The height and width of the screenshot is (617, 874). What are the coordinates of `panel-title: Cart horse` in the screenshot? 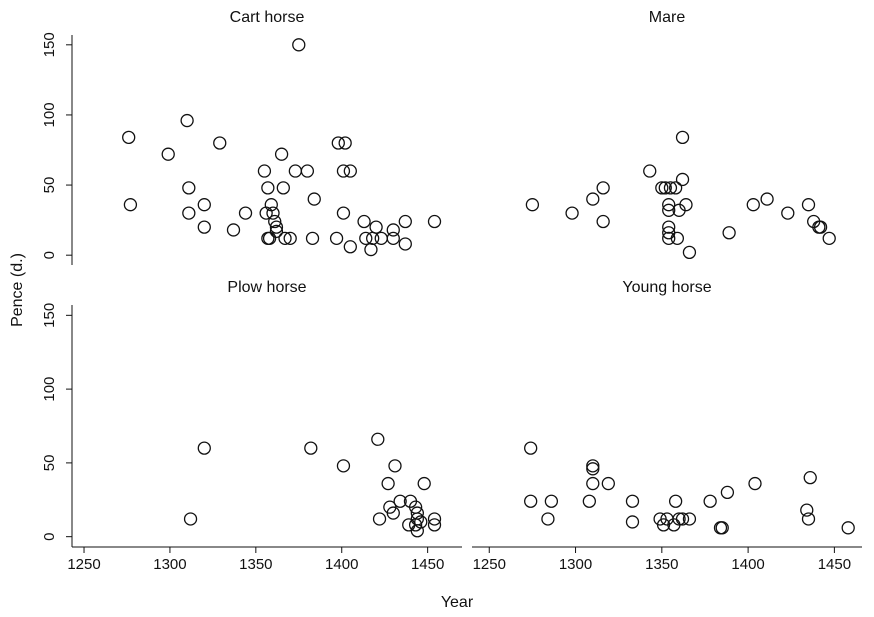 It's located at (267, 17).